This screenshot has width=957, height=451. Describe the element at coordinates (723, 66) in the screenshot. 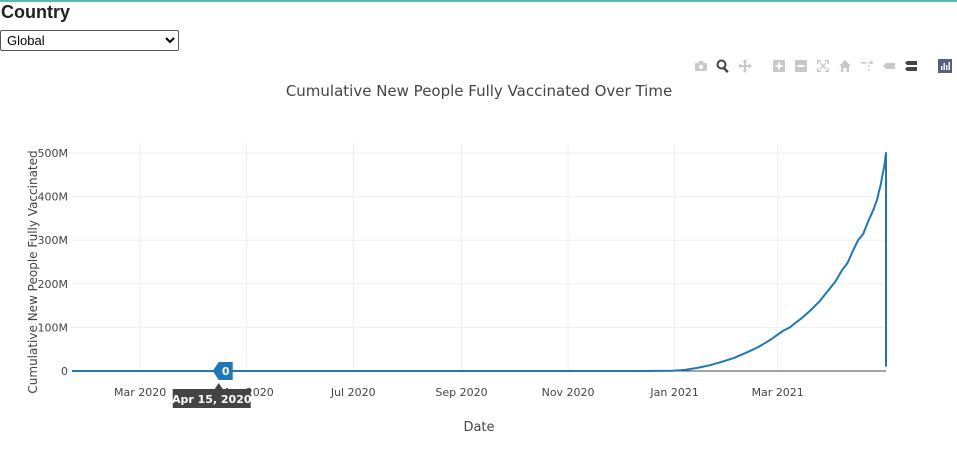

I see `zoom-icon` at that location.